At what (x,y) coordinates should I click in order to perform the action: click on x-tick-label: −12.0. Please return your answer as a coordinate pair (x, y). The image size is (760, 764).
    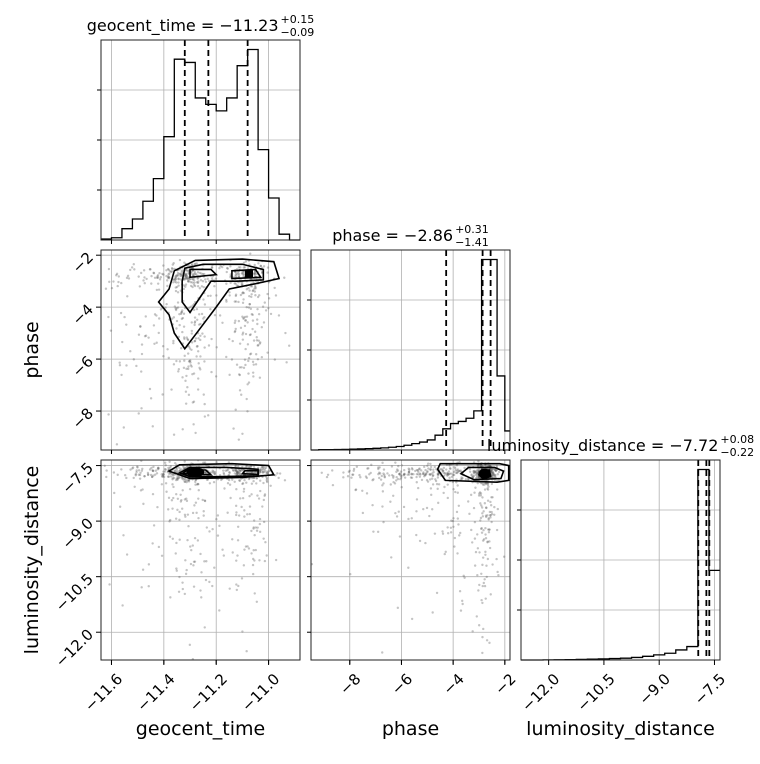
    Looking at the image, I should click on (540, 692).